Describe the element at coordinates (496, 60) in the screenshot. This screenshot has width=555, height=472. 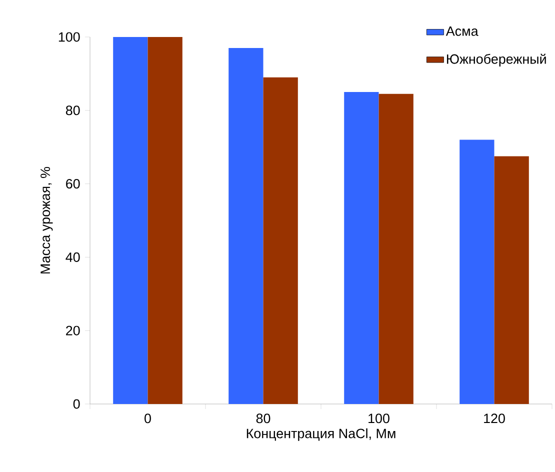
I see `legend-label: Южнобережный` at that location.